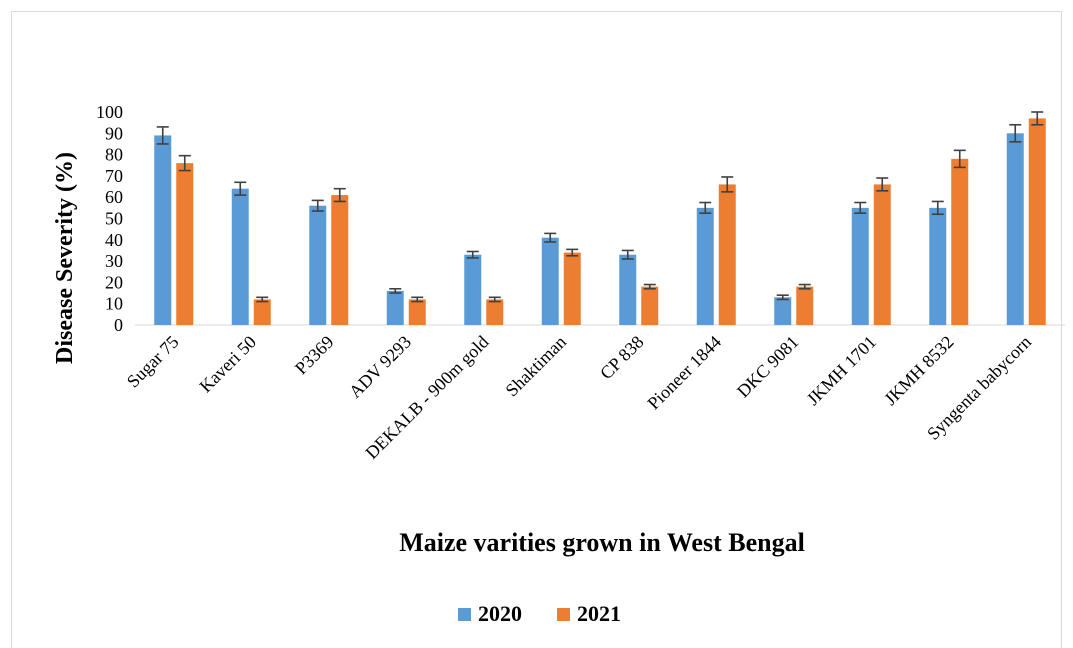 The width and height of the screenshot is (1073, 648). I want to click on x-tick-label: JKMH 1701, so click(841, 370).